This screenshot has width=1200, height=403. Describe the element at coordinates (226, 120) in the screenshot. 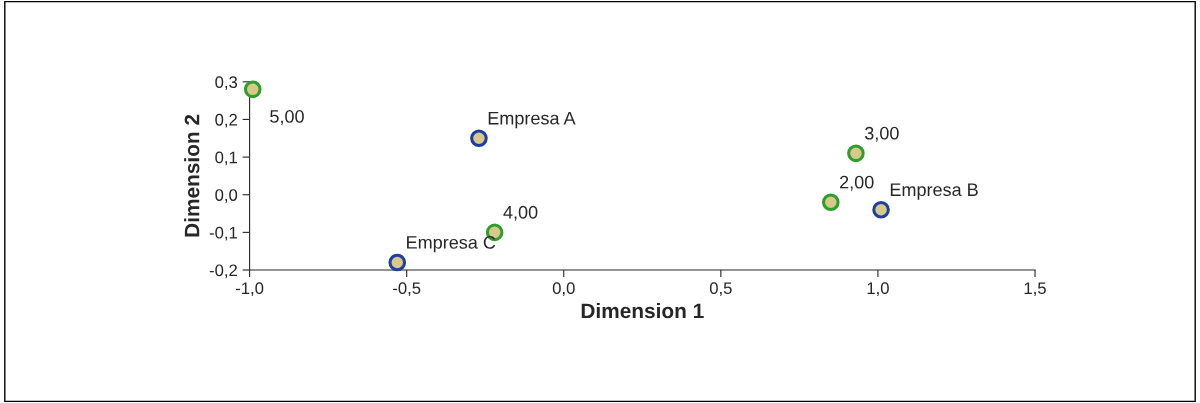

I see `y-tick-label: 0,2` at that location.